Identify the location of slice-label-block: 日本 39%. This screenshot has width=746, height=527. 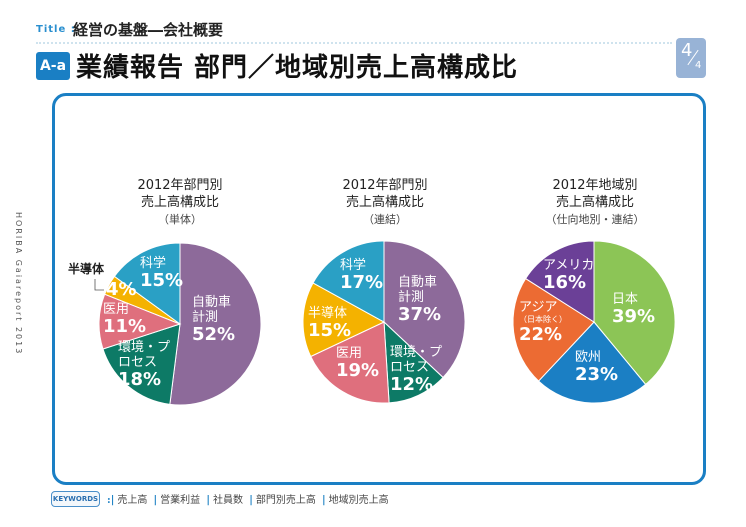
(634, 309).